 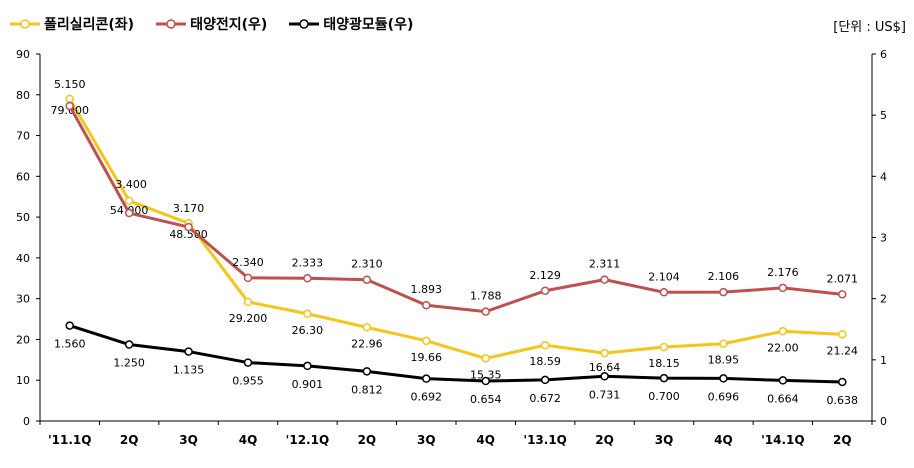 I want to click on series-line-module, so click(x=456, y=354).